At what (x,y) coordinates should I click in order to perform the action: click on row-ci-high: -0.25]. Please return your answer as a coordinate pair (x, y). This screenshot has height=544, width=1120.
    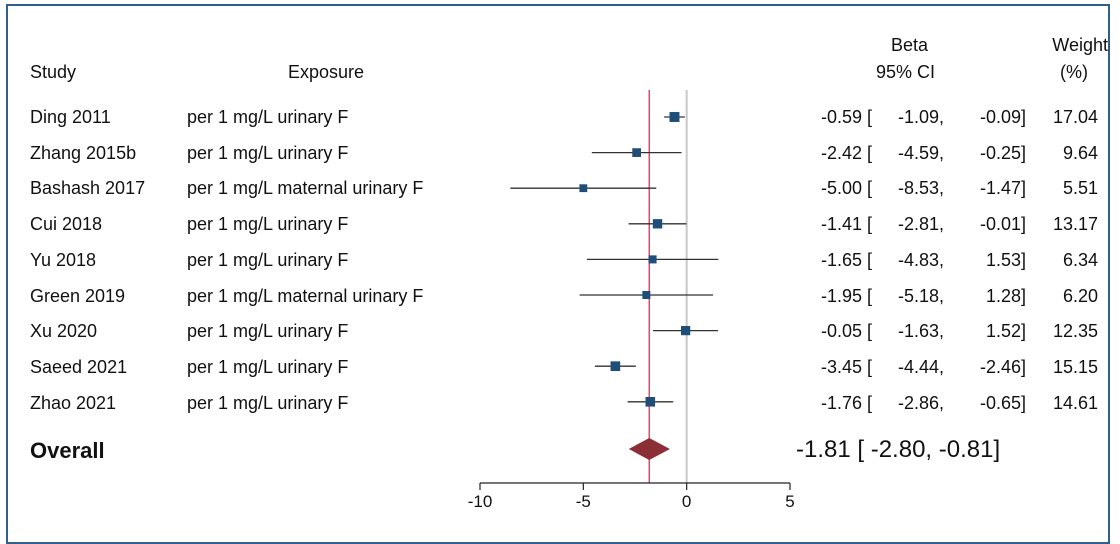
    Looking at the image, I should click on (1002, 153).